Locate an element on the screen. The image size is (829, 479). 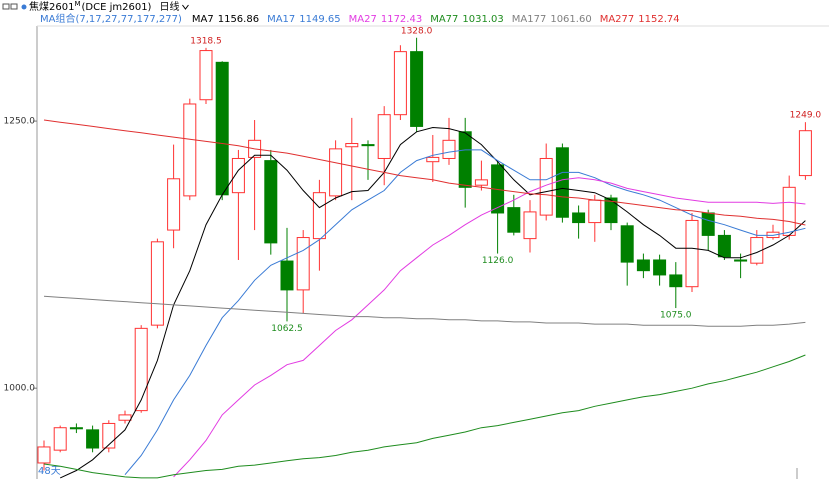
low-label: 1126.0 is located at coordinates (498, 261).